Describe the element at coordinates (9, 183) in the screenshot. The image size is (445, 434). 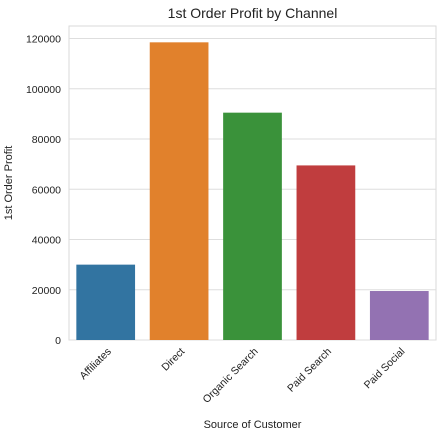
I see `y-axis-label: 1st Order Profit` at that location.